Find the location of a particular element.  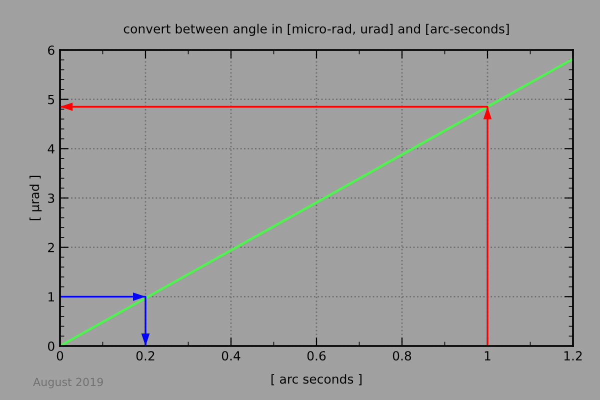

x-axis-title: [ arc seconds ] is located at coordinates (316, 380).